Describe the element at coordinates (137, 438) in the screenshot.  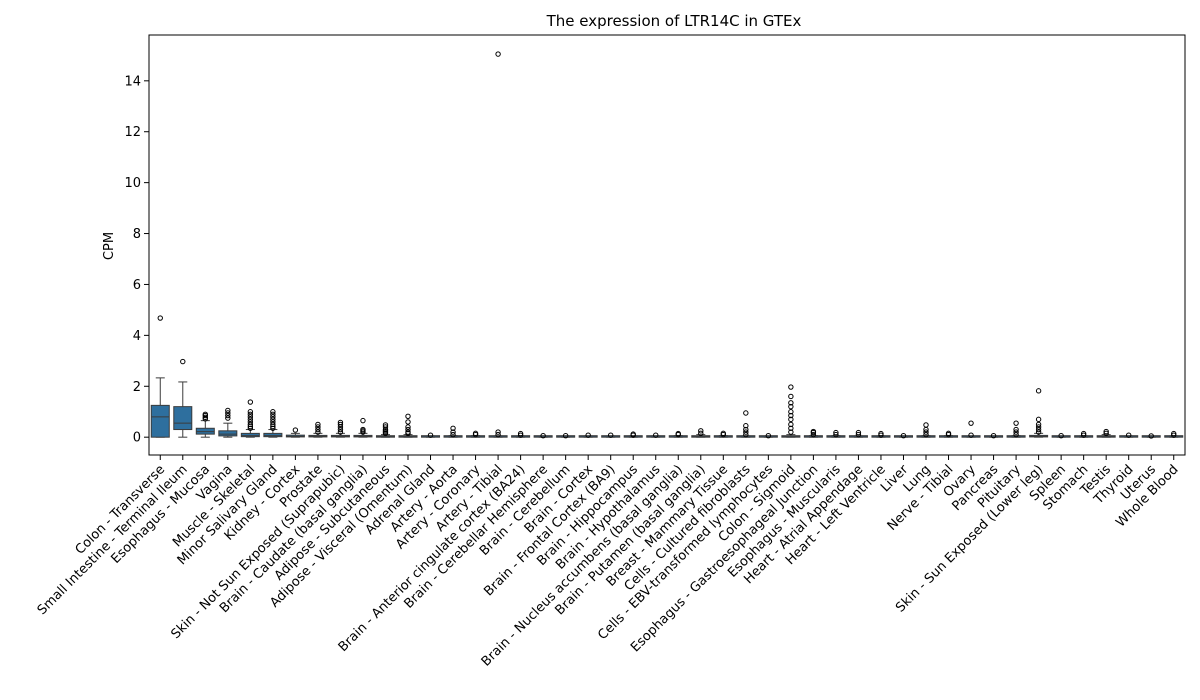
I see `y-tick-label: 0` at that location.